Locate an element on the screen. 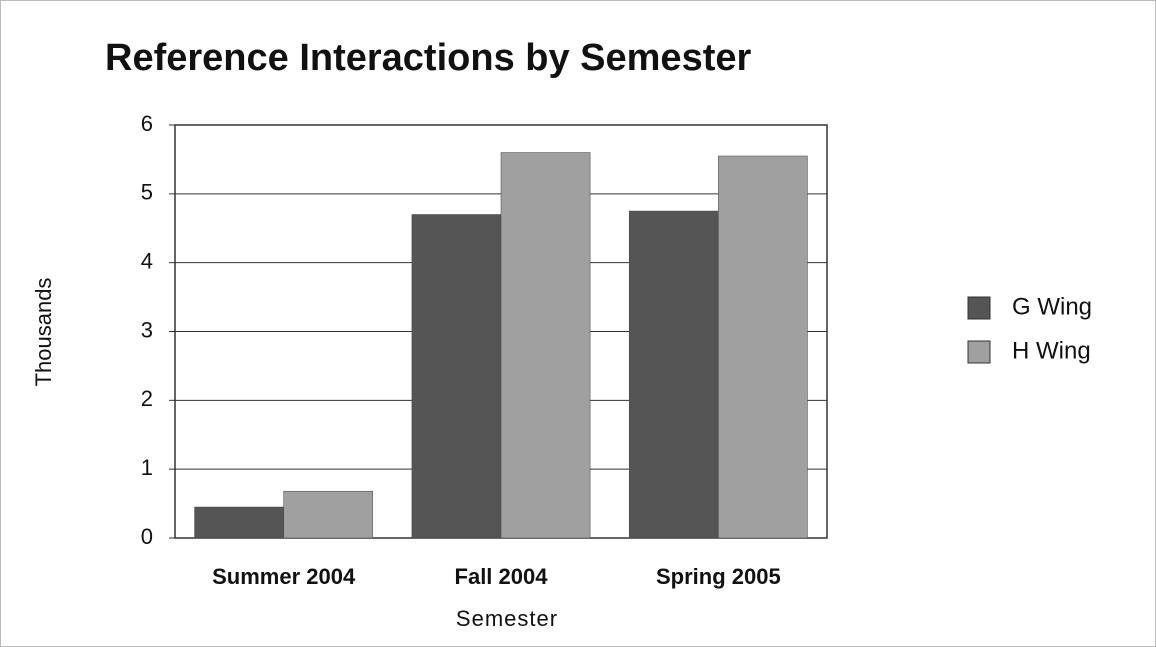 The width and height of the screenshot is (1156, 647). x-tick-label: Summer 2004 is located at coordinates (284, 576).